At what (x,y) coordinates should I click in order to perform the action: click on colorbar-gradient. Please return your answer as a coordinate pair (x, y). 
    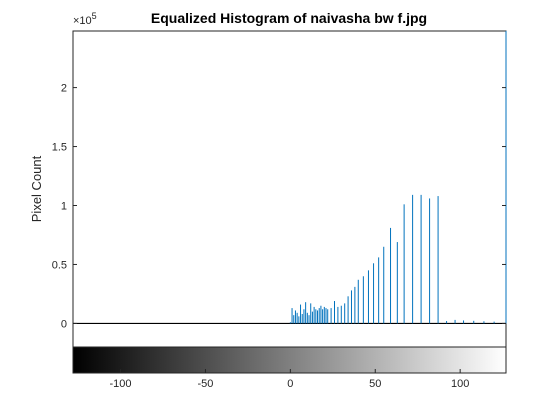
    Looking at the image, I should click on (289, 360).